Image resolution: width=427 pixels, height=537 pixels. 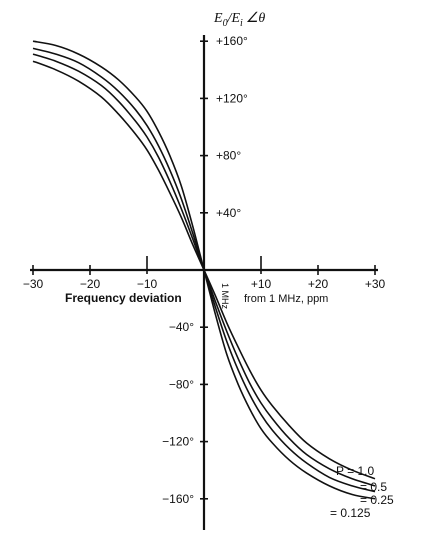 I want to click on y-title-angle: ∠θ, so click(x=256, y=18).